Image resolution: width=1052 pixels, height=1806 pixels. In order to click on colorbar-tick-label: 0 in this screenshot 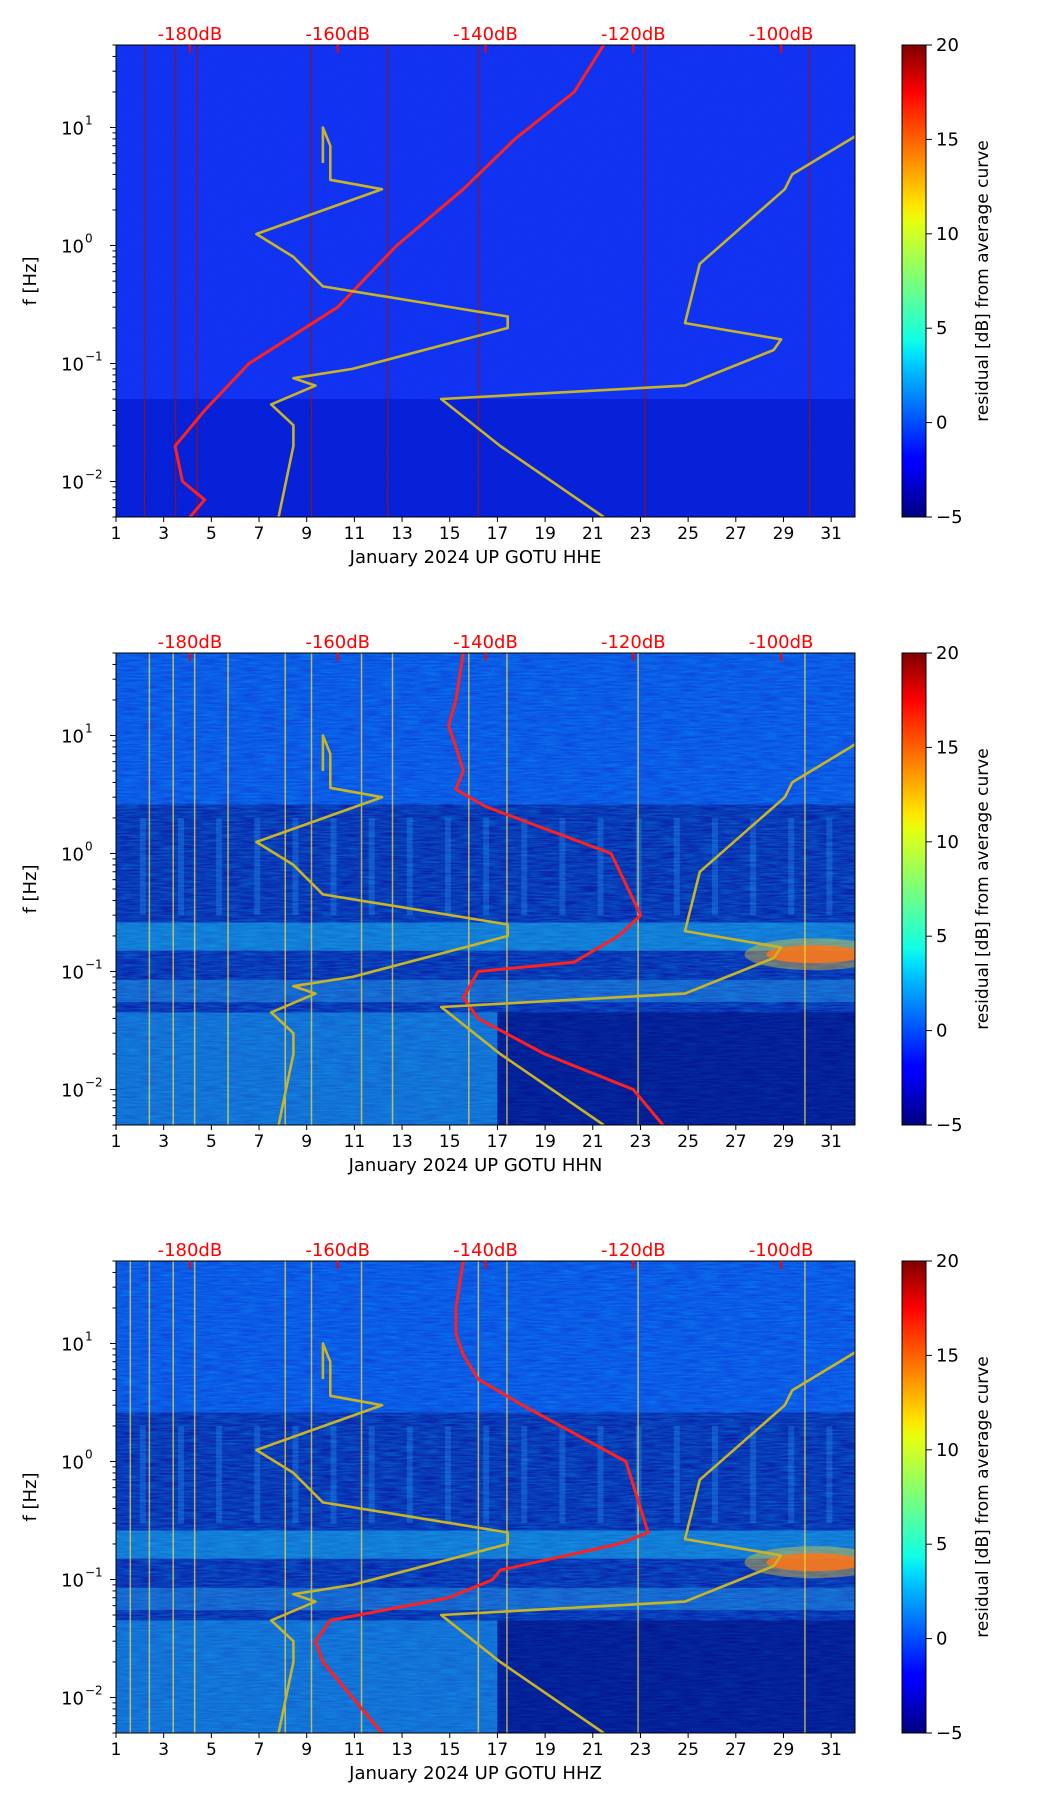, I will do `click(941, 1031)`.